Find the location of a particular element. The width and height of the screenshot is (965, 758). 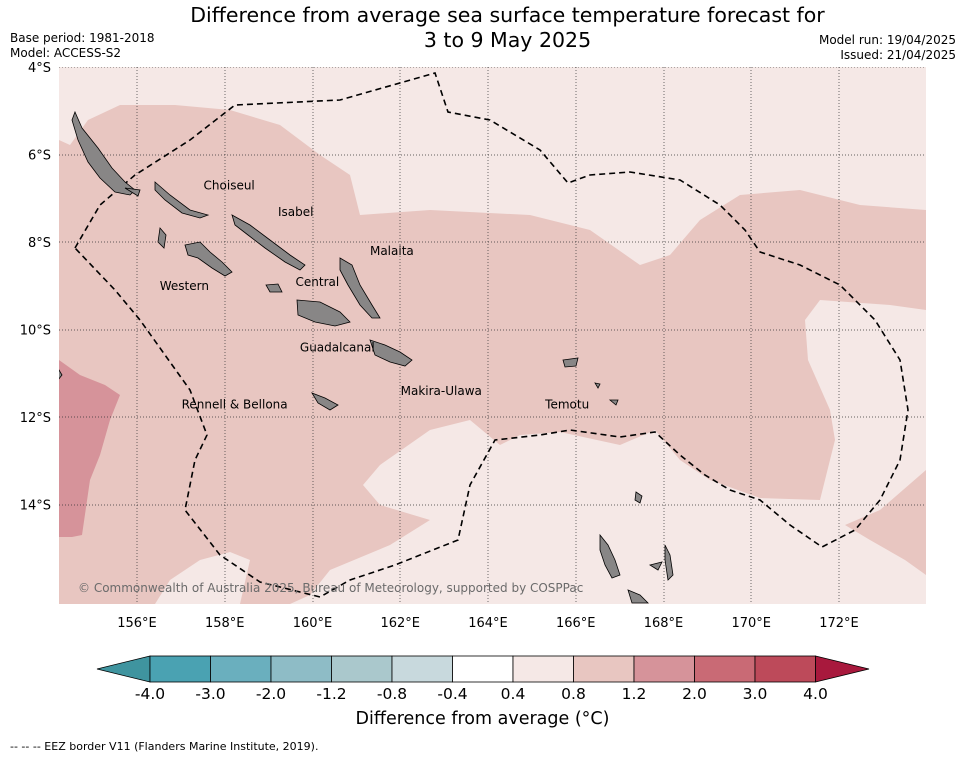

rennell-island is located at coordinates (325, 401).